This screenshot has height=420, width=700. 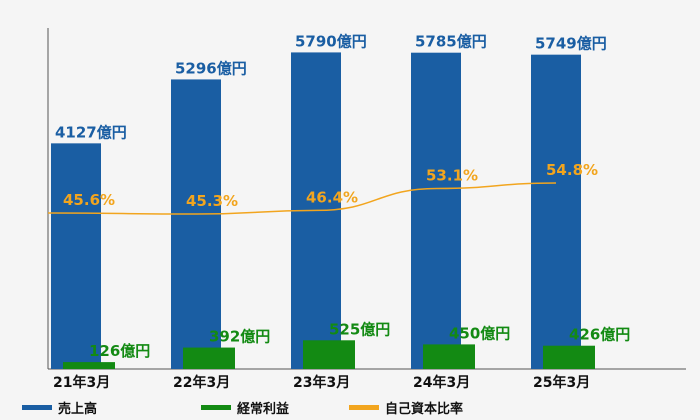 What do you see at coordinates (263, 409) in the screenshot?
I see `legend-label: 経常利益` at bounding box center [263, 409].